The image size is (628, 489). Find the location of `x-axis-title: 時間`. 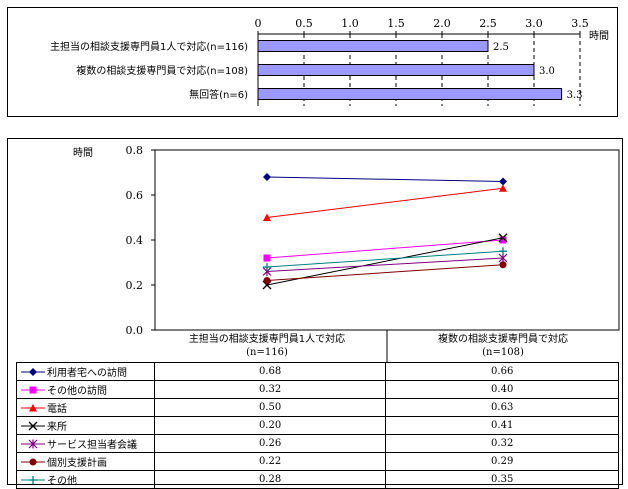

x-axis-title: 時間 is located at coordinates (599, 36).